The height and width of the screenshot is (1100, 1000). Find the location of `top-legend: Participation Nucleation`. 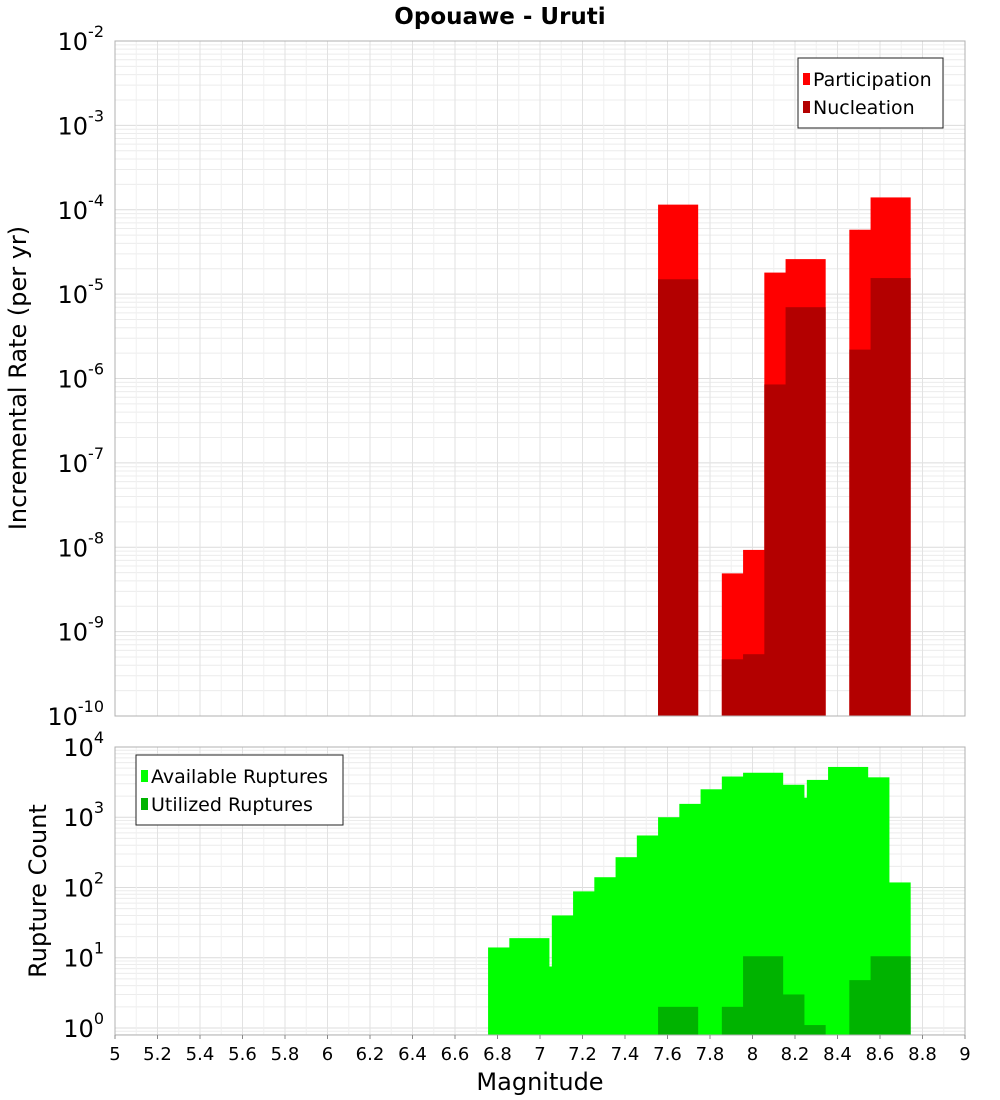

top-legend: Participation Nucleation is located at coordinates (870, 93).